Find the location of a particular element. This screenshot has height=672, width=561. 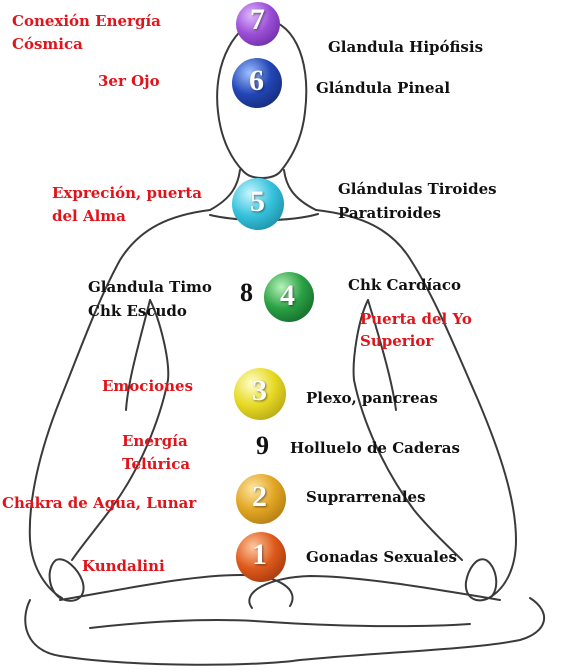

chakra-number-3: 3 is located at coordinates (259, 390).